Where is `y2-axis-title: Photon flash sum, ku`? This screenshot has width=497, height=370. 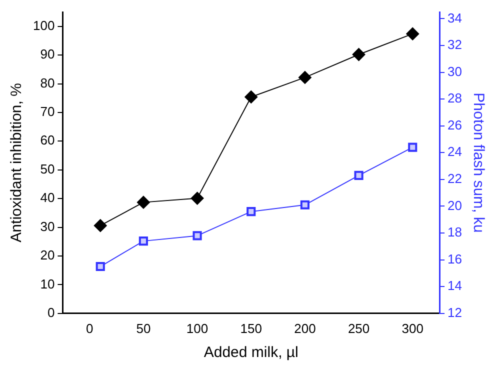
y2-axis-title: Photon flash sum, ku is located at coordinates (478, 162).